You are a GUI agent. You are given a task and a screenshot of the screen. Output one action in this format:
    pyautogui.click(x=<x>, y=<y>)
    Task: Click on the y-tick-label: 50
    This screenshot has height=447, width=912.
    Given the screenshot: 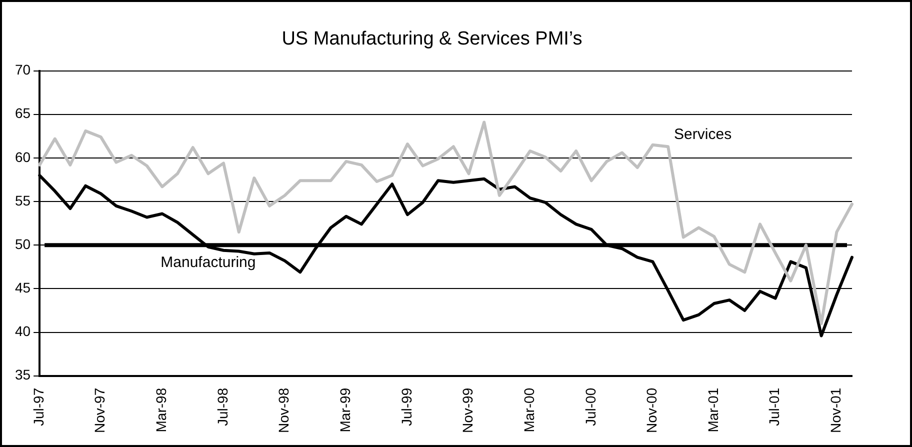 What is the action you would take?
    pyautogui.click(x=22, y=244)
    